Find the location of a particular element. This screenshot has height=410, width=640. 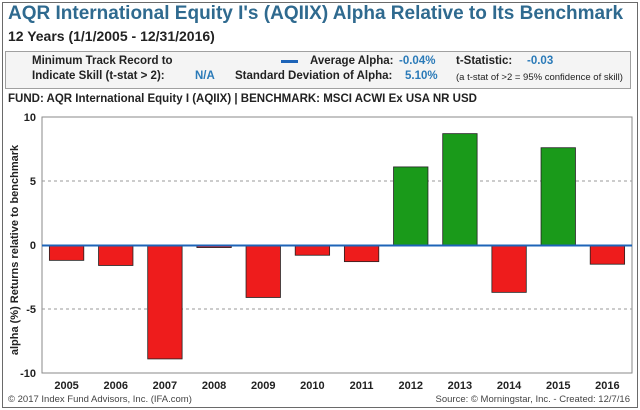

x-tick-label: 2009 is located at coordinates (263, 386).